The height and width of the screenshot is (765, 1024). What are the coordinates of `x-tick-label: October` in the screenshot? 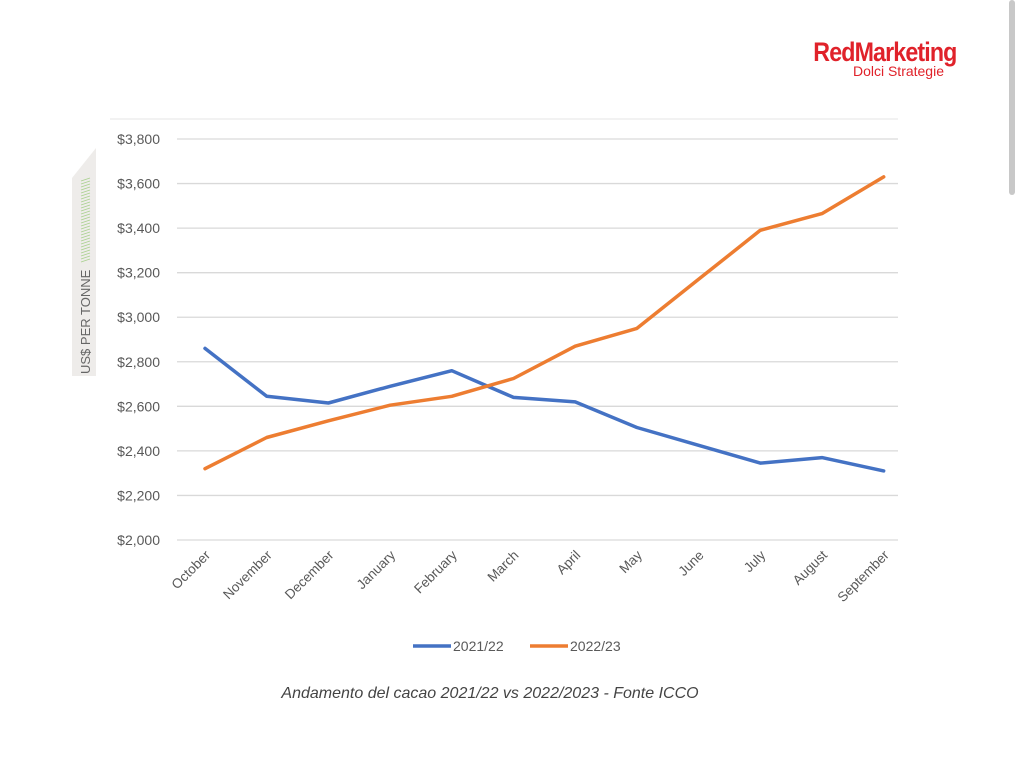 It's located at (191, 569).